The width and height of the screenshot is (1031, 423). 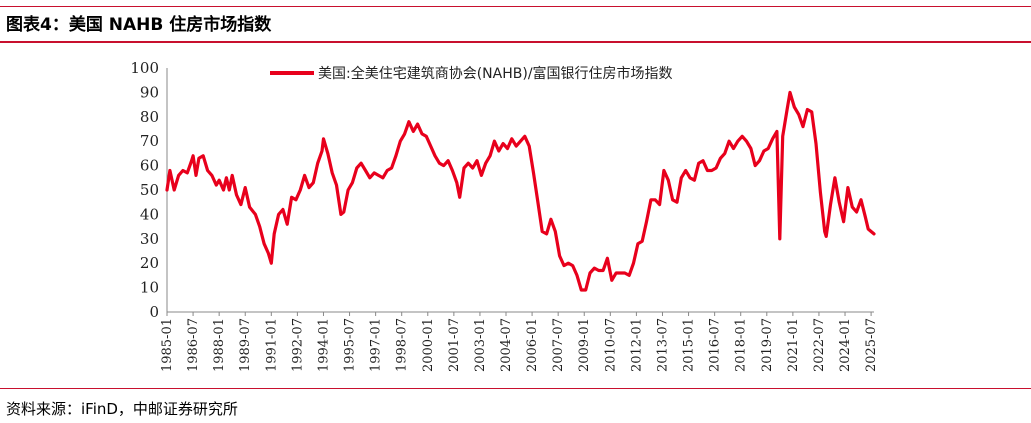 I want to click on x-tick-label: 2022-07, so click(x=819, y=345).